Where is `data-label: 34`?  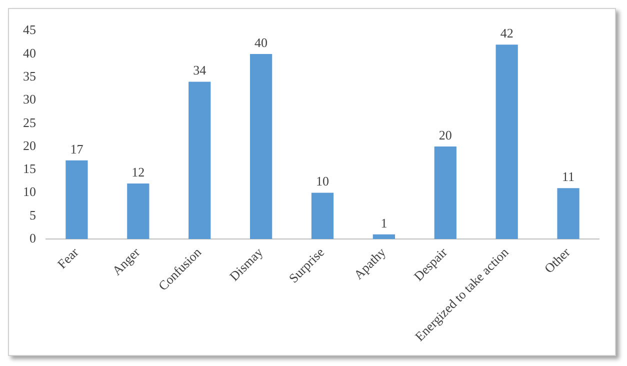 data-label: 34 is located at coordinates (200, 70).